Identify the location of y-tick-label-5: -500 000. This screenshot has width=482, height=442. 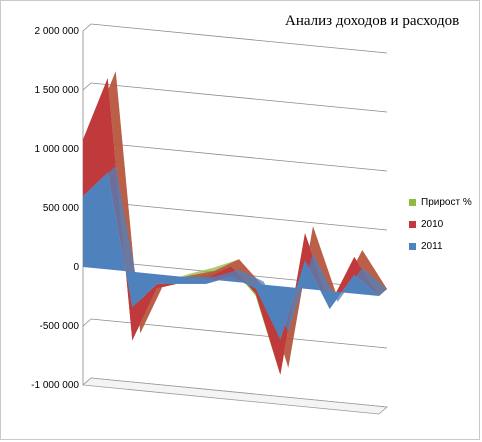
(60, 326).